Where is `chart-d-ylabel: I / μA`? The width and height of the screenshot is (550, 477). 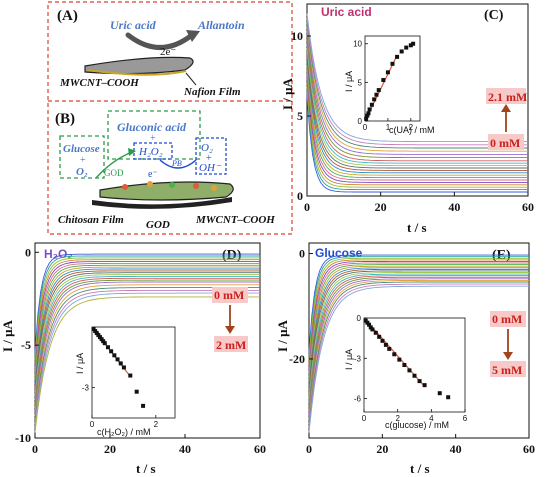 chart-d-ylabel: I / μA is located at coordinates (7, 335).